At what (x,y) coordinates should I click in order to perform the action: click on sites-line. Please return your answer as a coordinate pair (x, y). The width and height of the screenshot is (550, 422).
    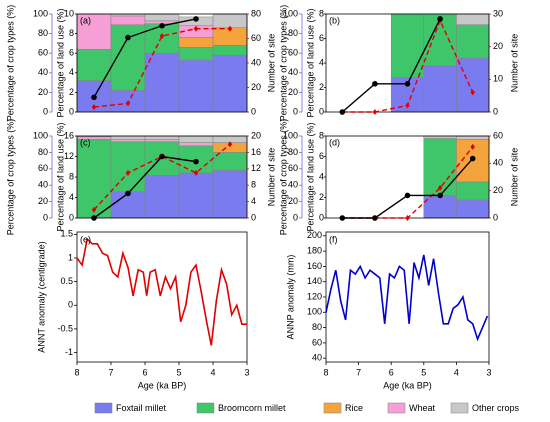
    Looking at the image, I should click on (161, 68).